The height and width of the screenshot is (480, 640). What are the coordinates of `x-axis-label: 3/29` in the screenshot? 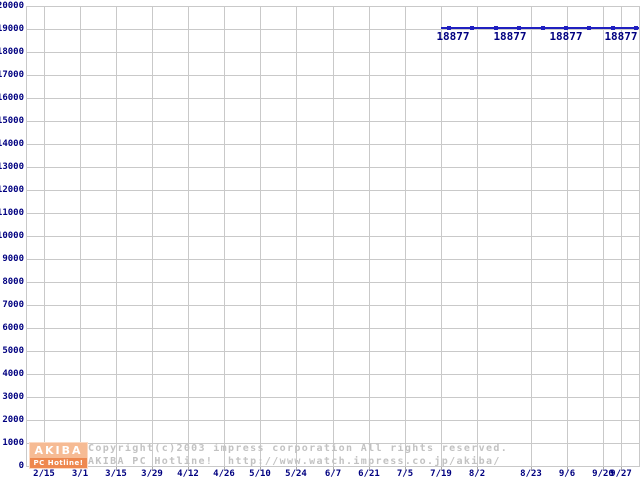 It's located at (152, 474).